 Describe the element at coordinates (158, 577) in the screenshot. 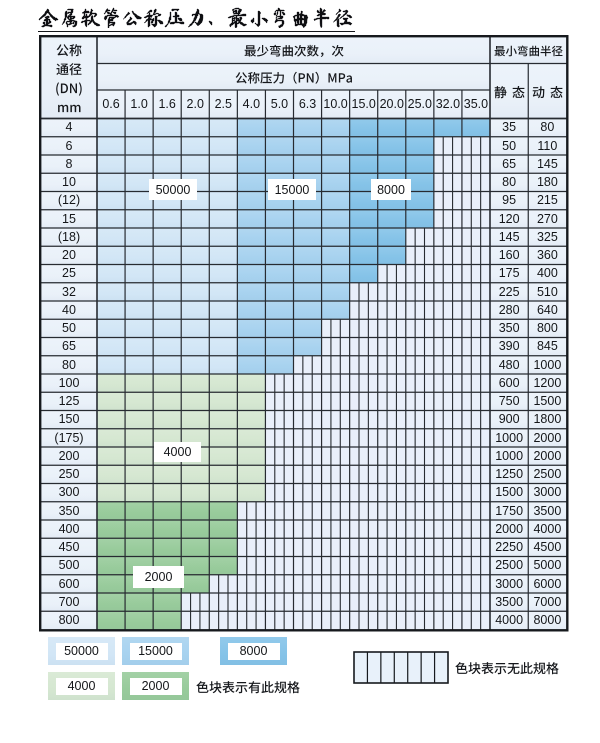

I see `cycles-label-2000: 2000` at that location.